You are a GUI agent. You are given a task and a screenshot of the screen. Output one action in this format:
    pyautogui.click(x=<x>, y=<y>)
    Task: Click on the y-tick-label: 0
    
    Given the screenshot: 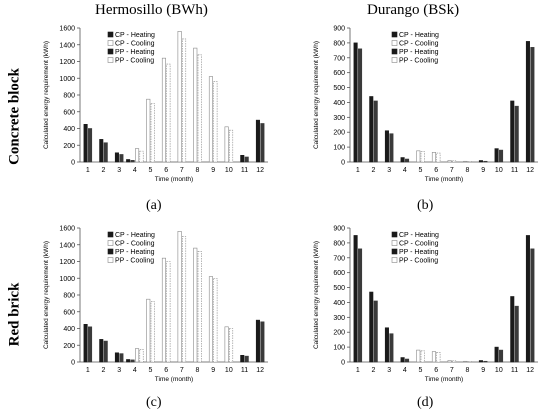 What is the action you would take?
    pyautogui.click(x=343, y=163)
    